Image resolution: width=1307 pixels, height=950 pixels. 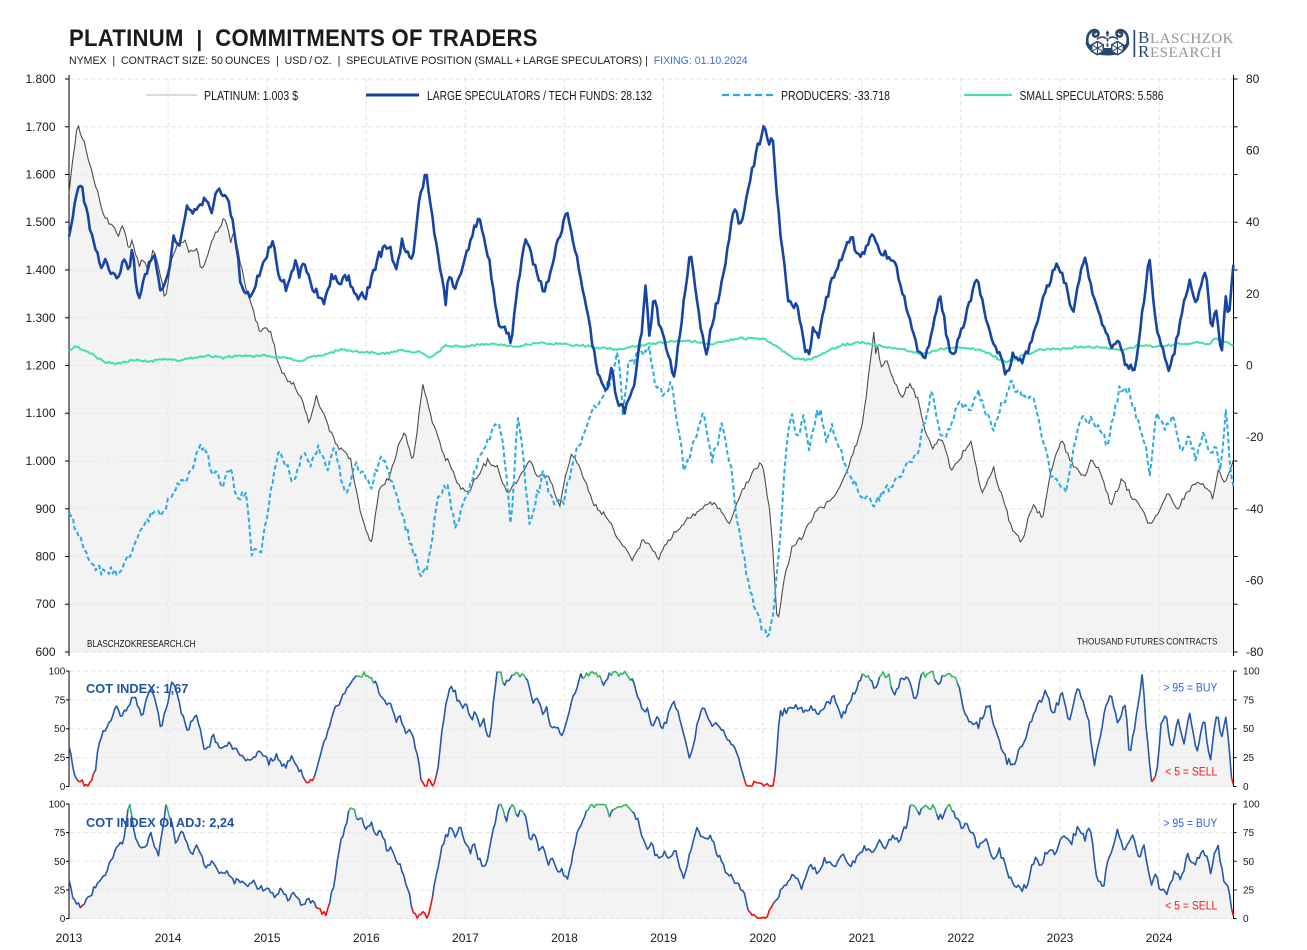 What do you see at coordinates (835, 95) in the screenshot?
I see `svg-text: PRODUCERS: -33.718` at bounding box center [835, 95].